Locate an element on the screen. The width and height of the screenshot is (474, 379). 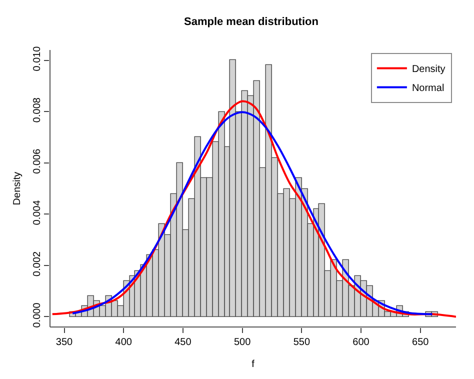
x-tick-label: 350 is located at coordinates (65, 342).